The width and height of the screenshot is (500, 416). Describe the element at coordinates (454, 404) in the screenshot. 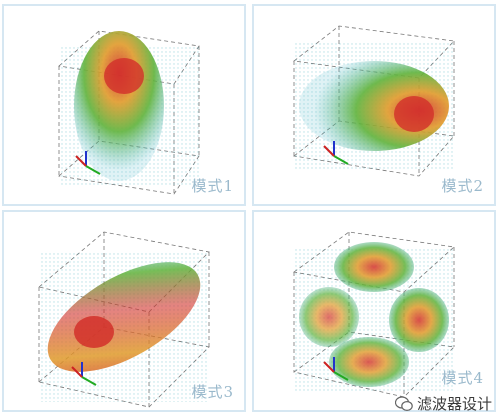

I see `watermark-text: 滤波器设计` at that location.